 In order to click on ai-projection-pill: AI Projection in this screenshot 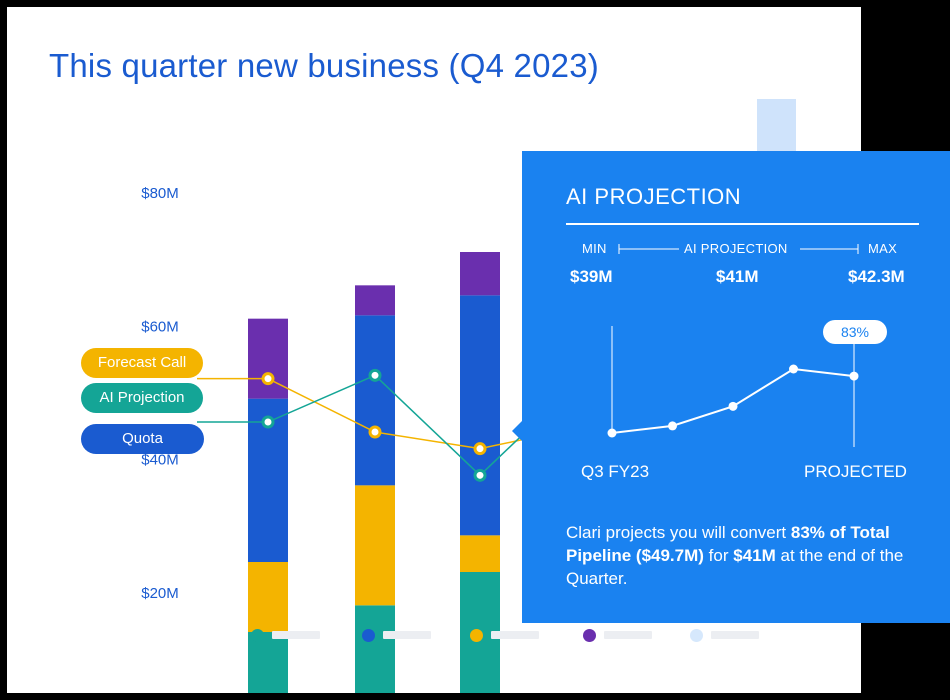, I will do `click(142, 398)`.